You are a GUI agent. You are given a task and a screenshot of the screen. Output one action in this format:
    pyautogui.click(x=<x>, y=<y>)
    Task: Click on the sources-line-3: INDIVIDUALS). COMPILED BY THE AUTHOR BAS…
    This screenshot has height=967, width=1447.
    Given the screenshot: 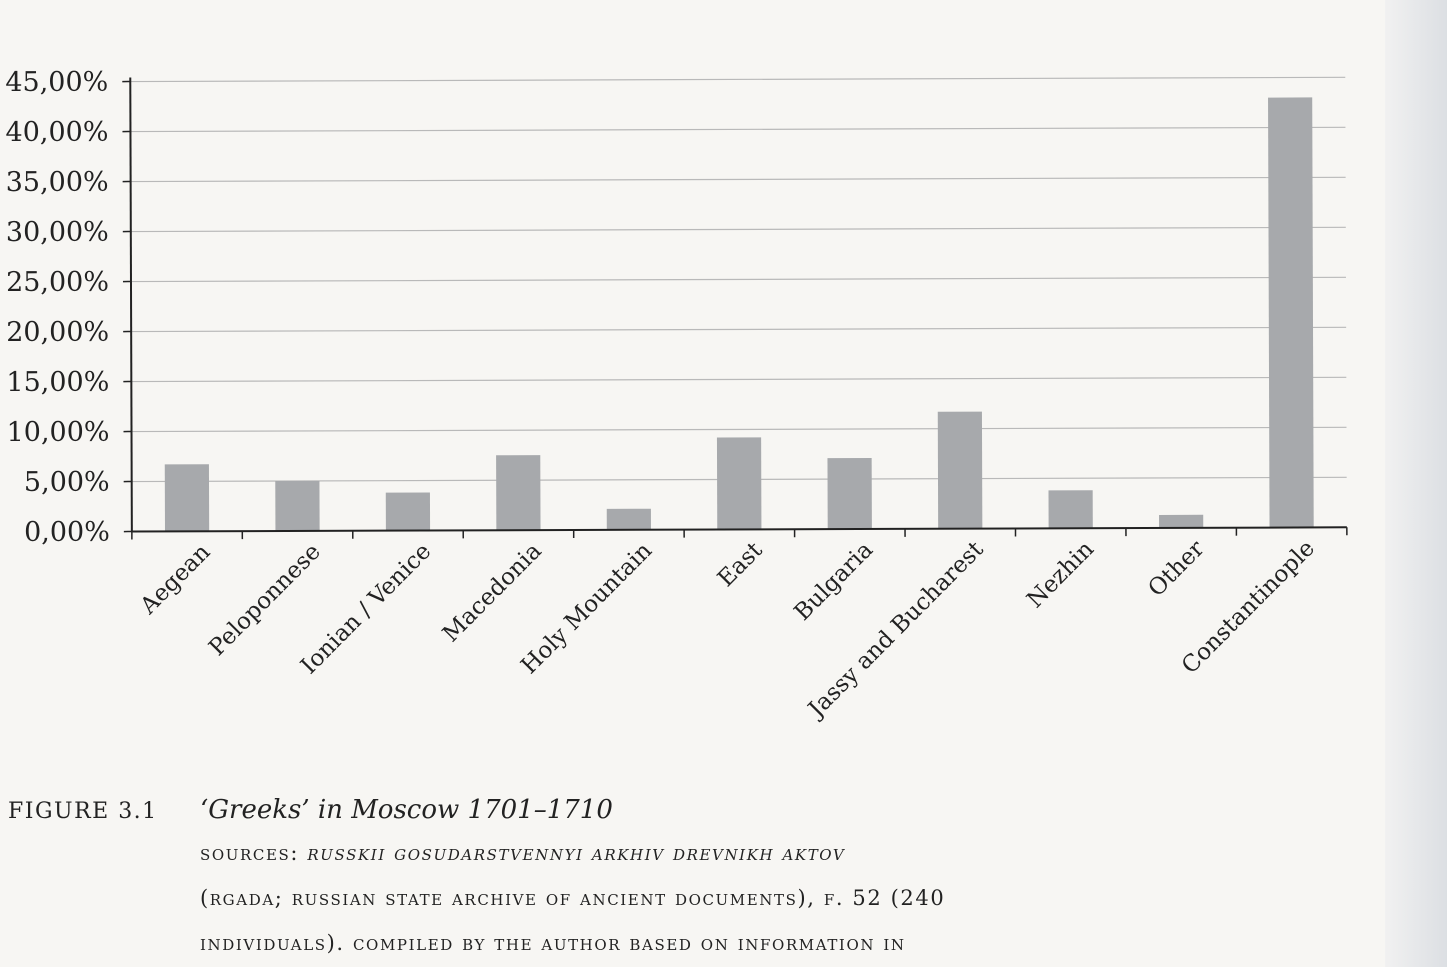 What is the action you would take?
    pyautogui.click(x=553, y=943)
    